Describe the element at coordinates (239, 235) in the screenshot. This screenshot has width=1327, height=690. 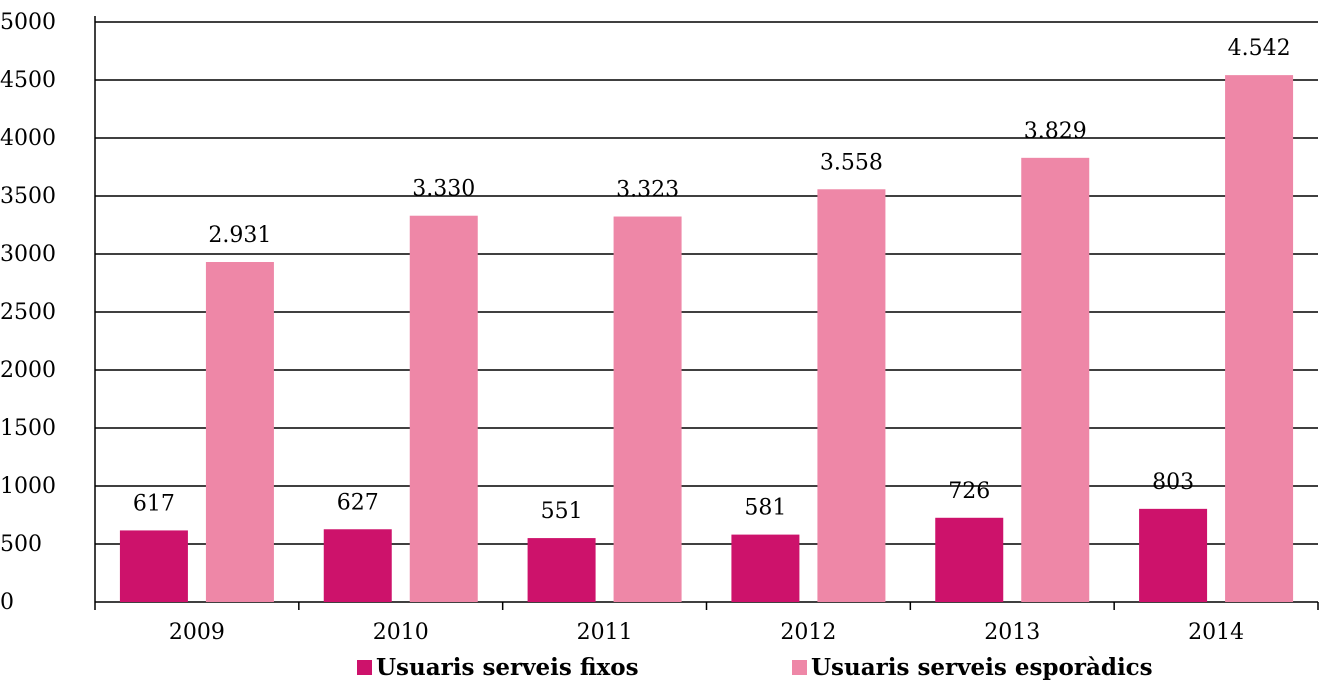
I see `data-label: 2.931` at that location.